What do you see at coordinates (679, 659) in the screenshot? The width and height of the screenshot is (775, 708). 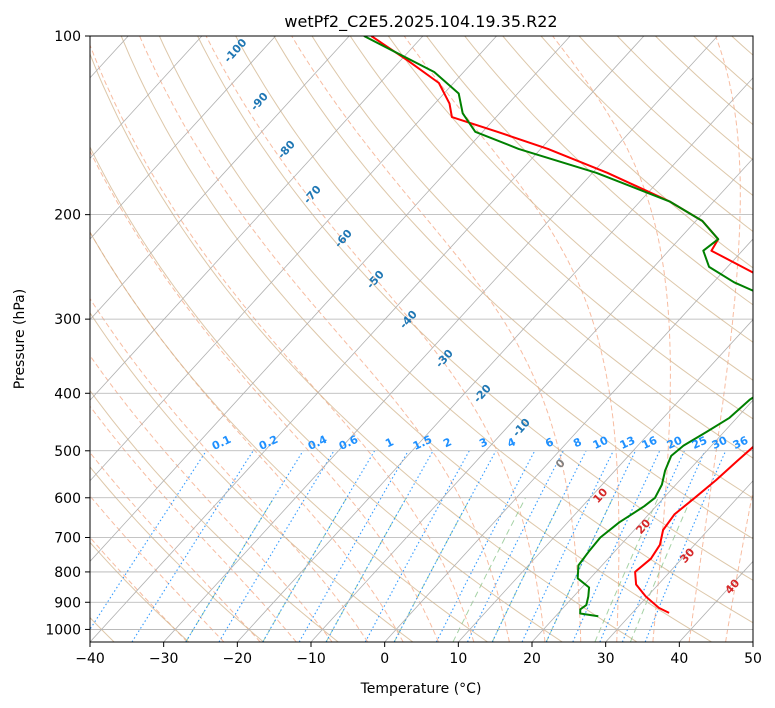 I see `x-tick-label: 40` at bounding box center [679, 659].